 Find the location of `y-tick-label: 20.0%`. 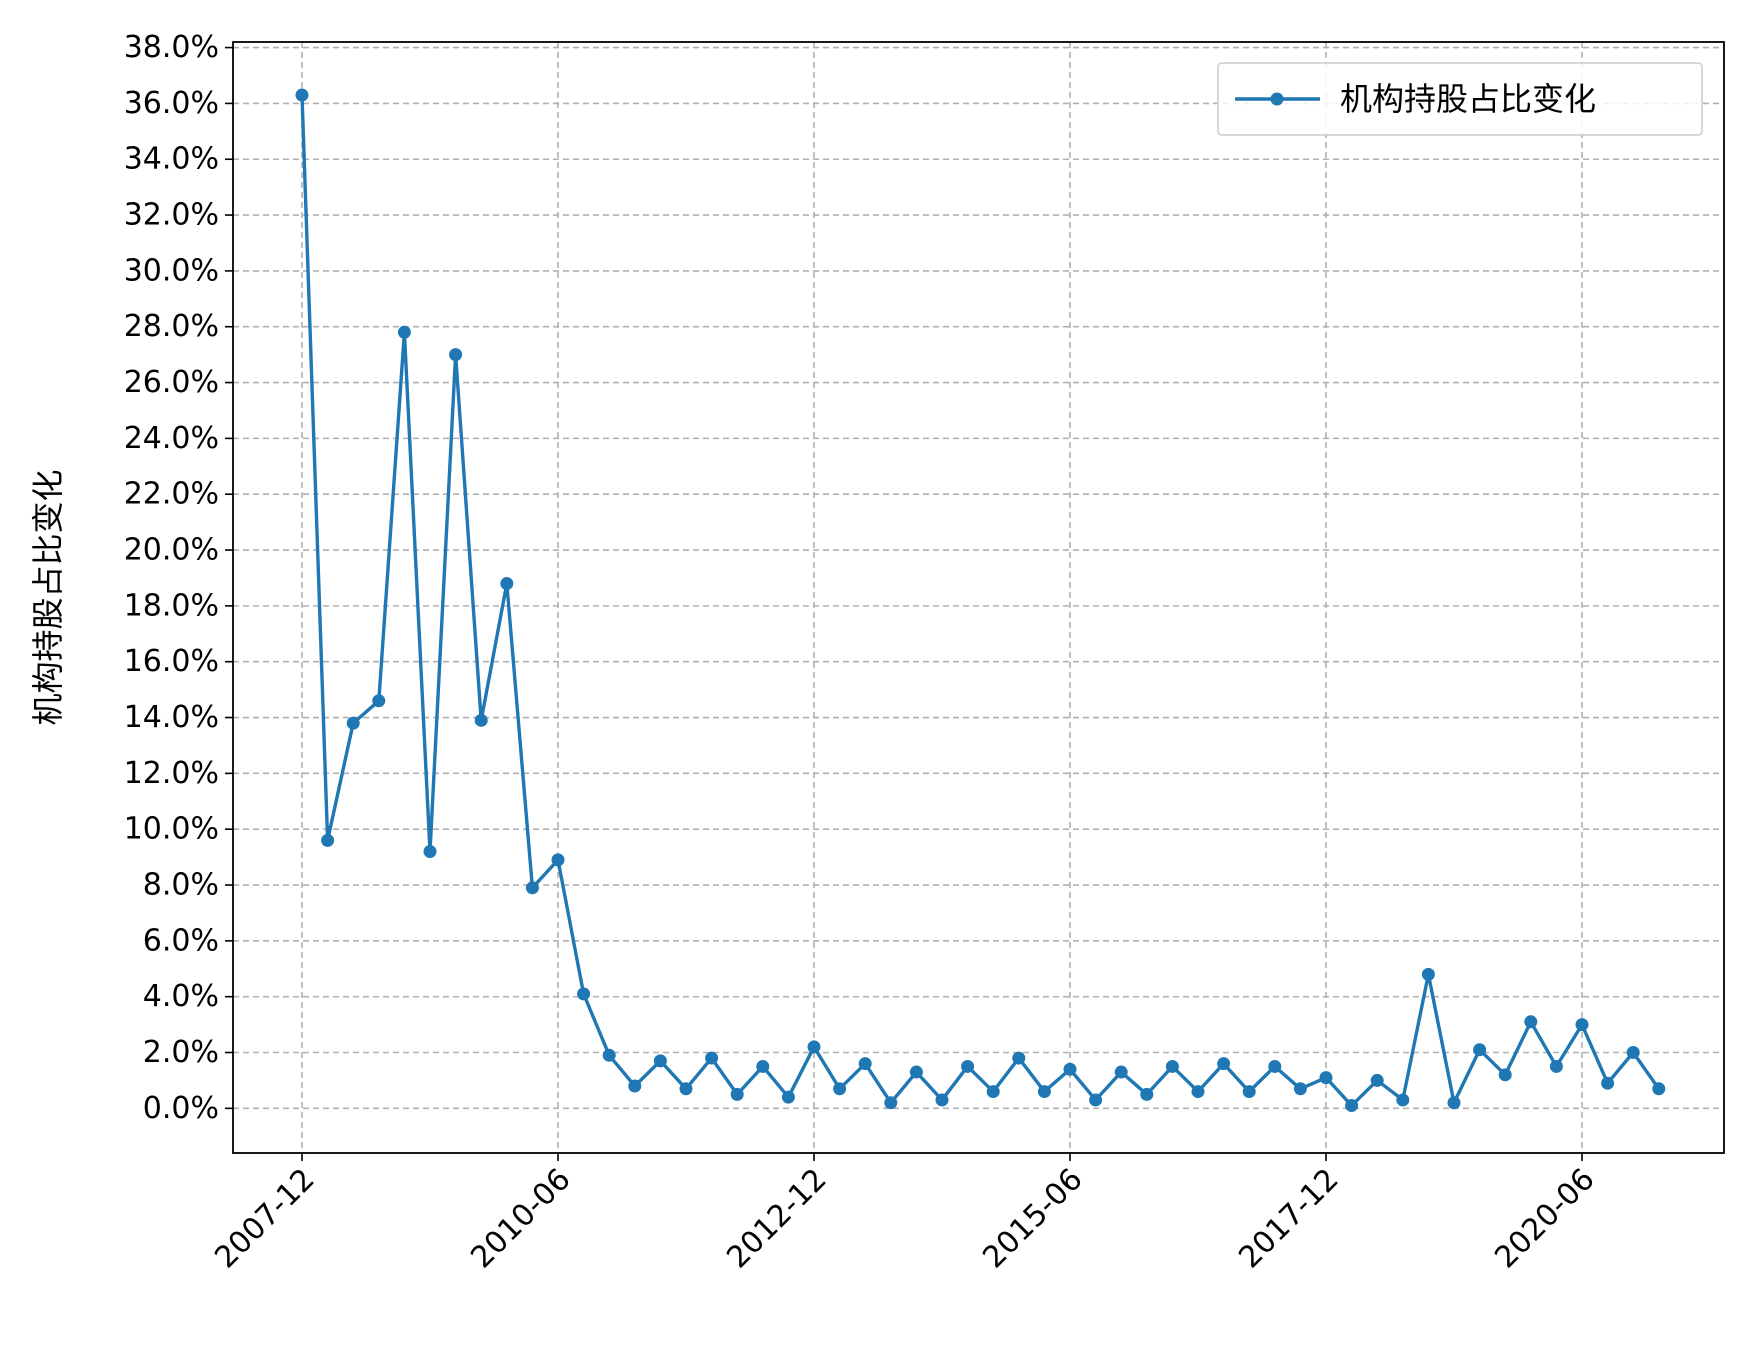

y-tick-label: 20.0% is located at coordinates (171, 550).